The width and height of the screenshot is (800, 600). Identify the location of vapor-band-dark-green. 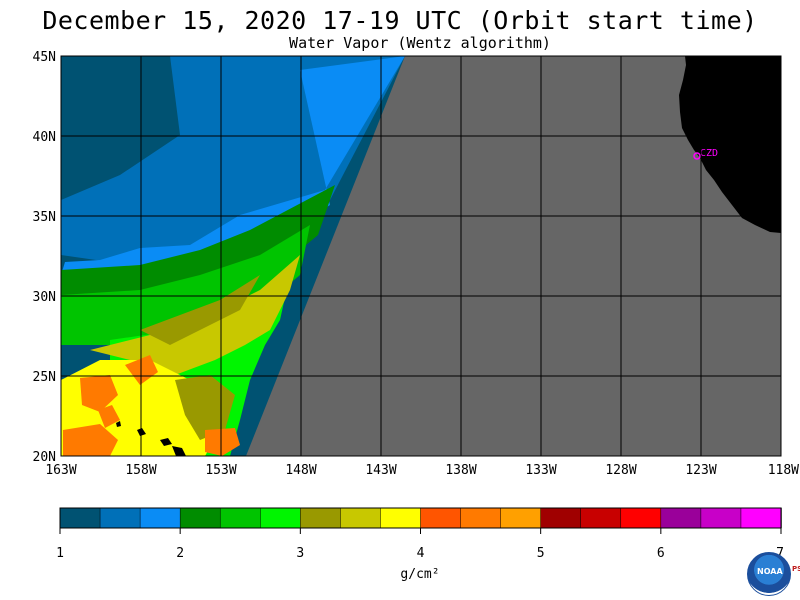
(198, 242).